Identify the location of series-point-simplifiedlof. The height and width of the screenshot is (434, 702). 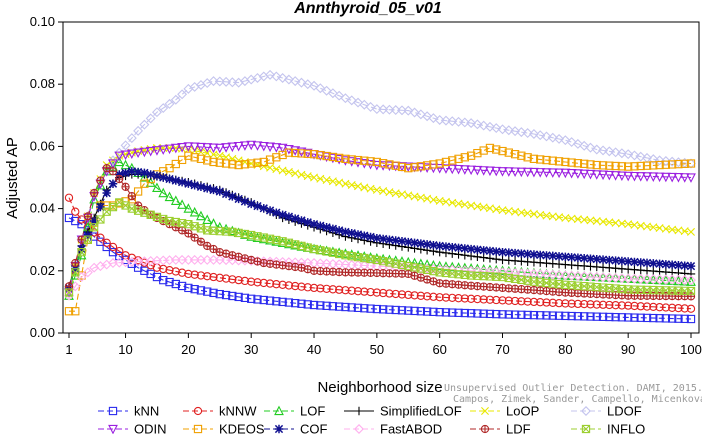
(496, 259).